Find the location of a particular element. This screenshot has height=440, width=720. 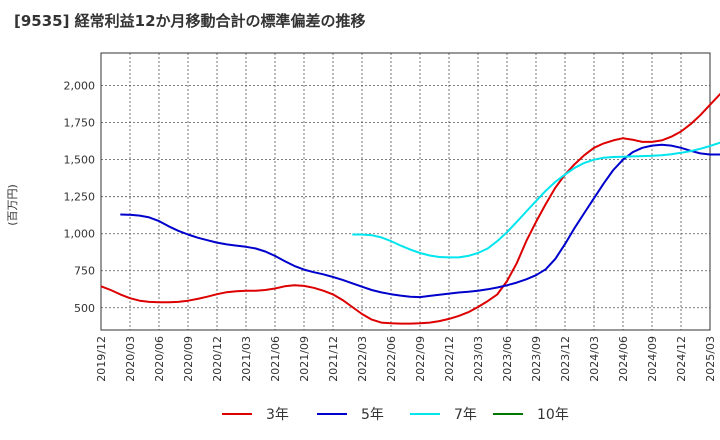

x-tick-label: 2023/12 is located at coordinates (565, 359).